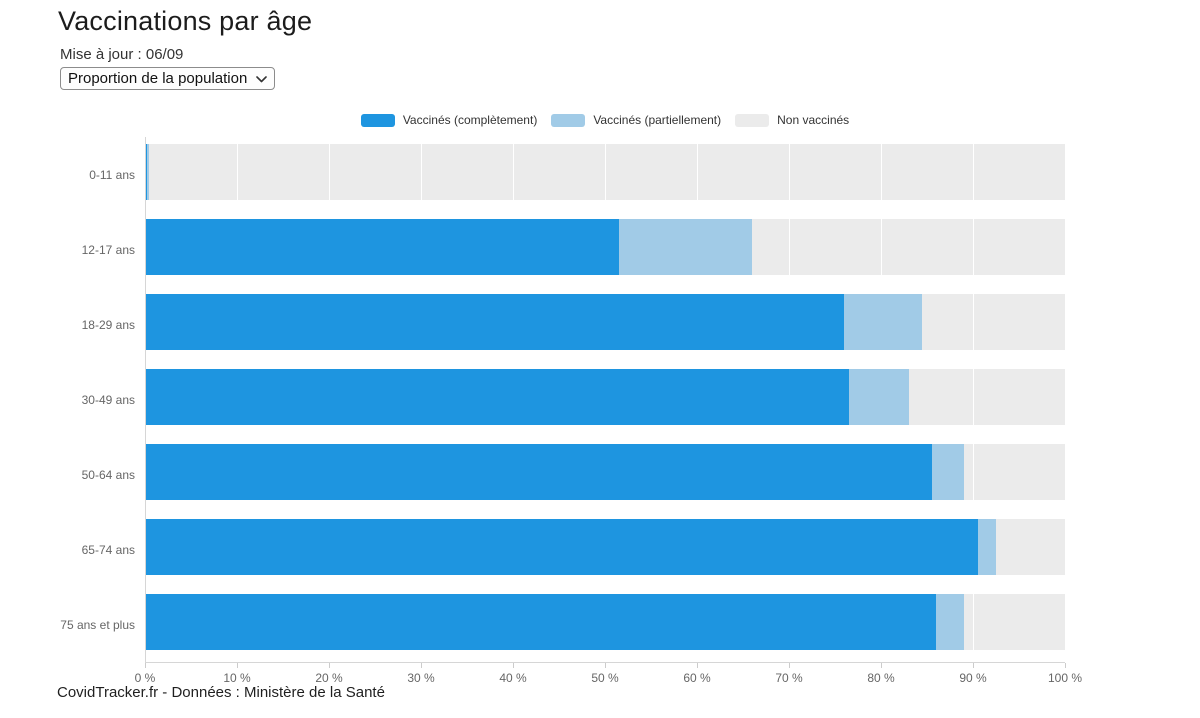 This screenshot has width=1200, height=718. What do you see at coordinates (605, 678) in the screenshot?
I see `x-tick-label: 50 %` at bounding box center [605, 678].